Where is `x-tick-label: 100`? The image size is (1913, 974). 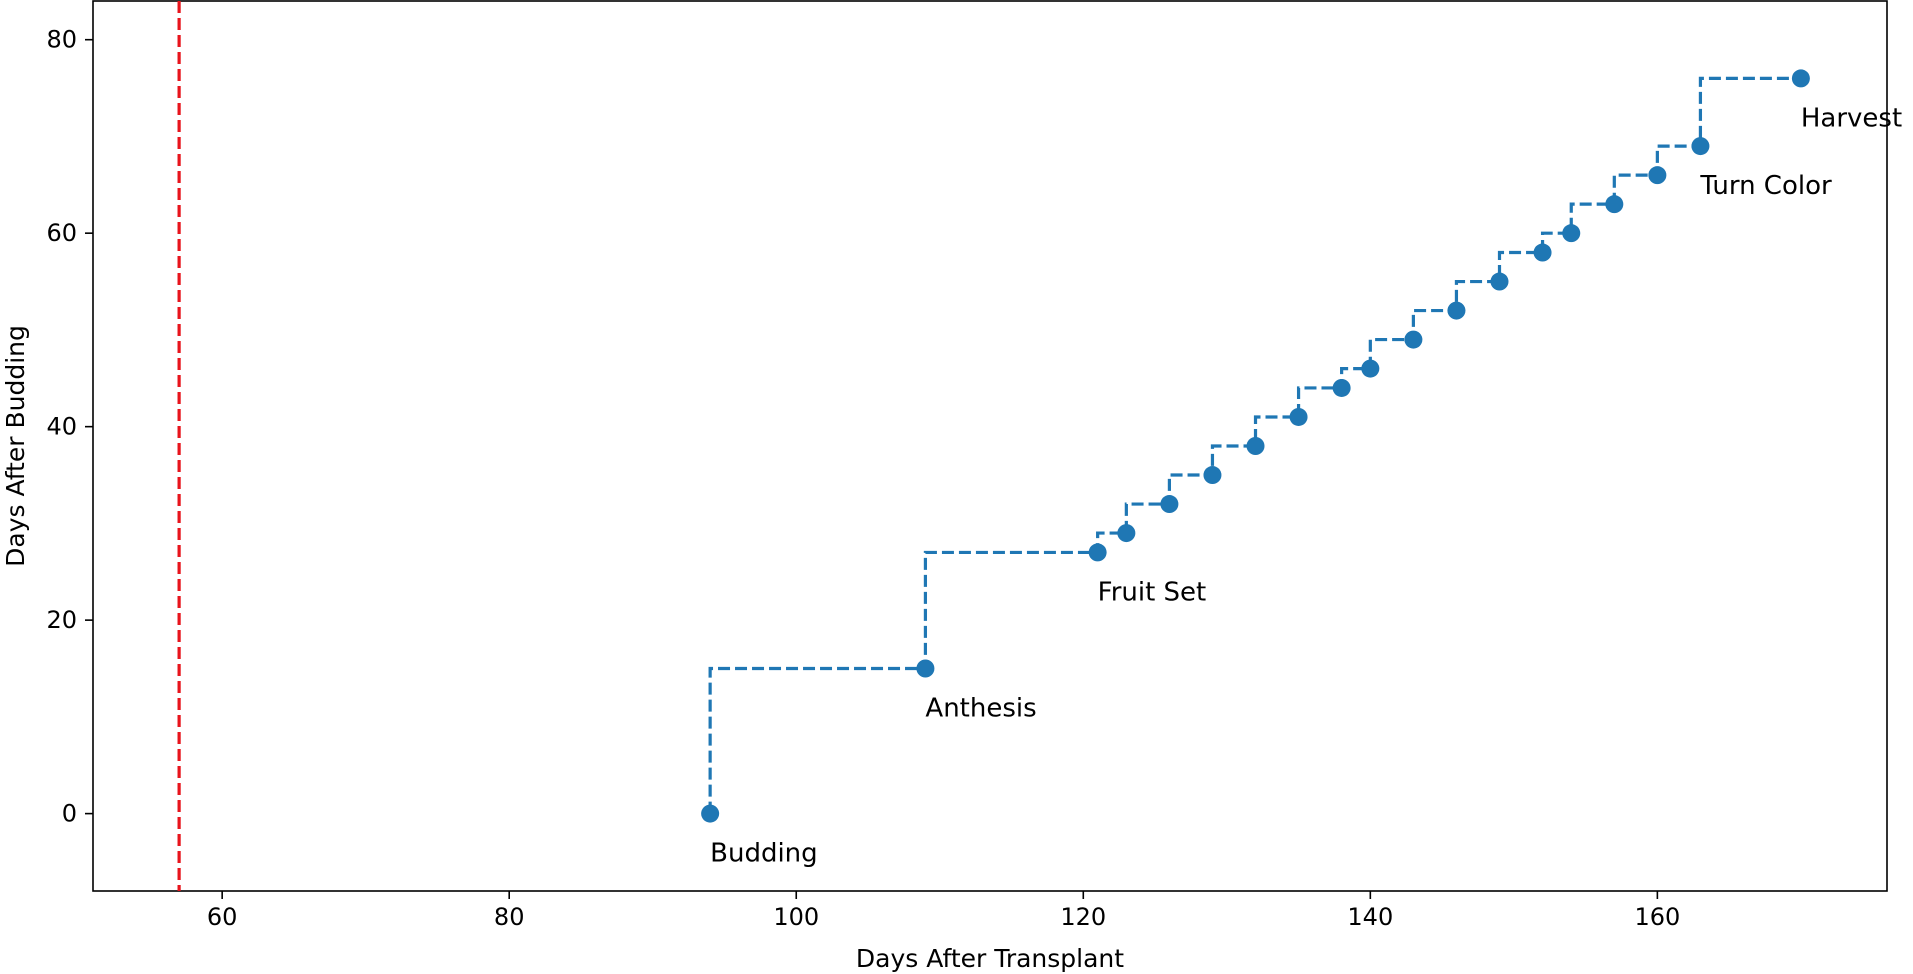
x-tick-label: 100 is located at coordinates (796, 917).